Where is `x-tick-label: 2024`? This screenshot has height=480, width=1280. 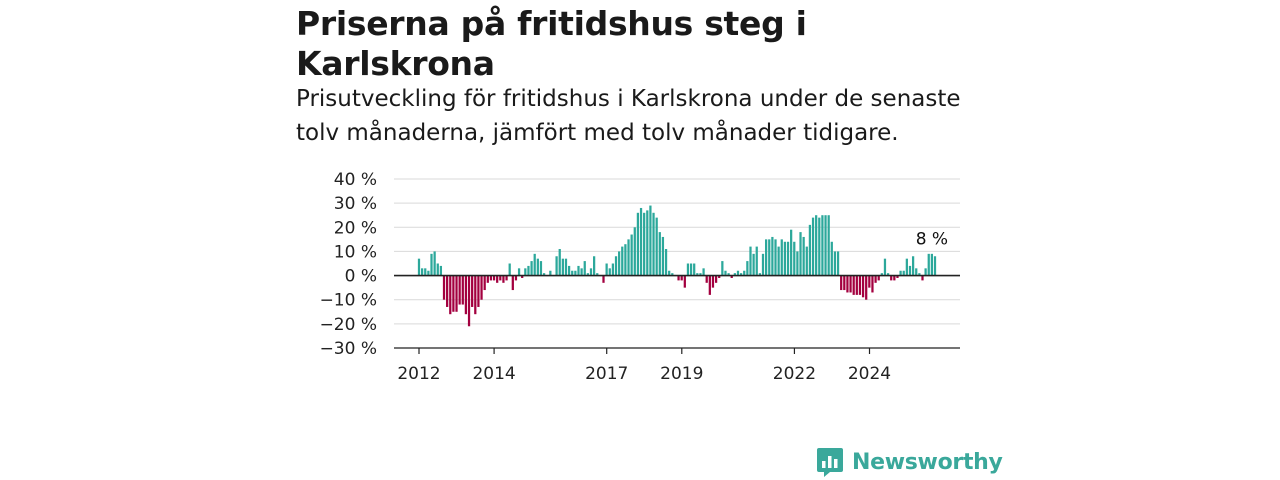
x-tick-label: 2024 is located at coordinates (869, 374).